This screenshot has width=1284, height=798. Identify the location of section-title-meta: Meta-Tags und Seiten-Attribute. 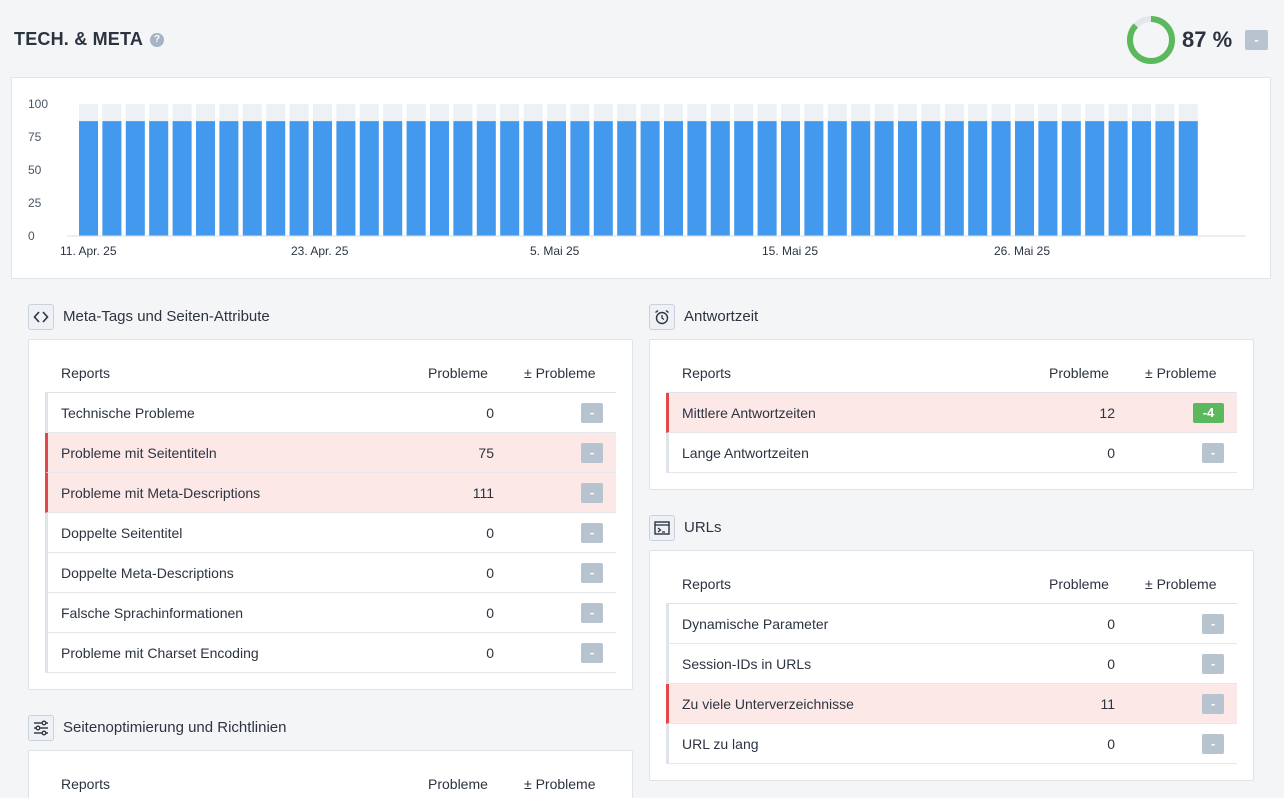
(166, 316).